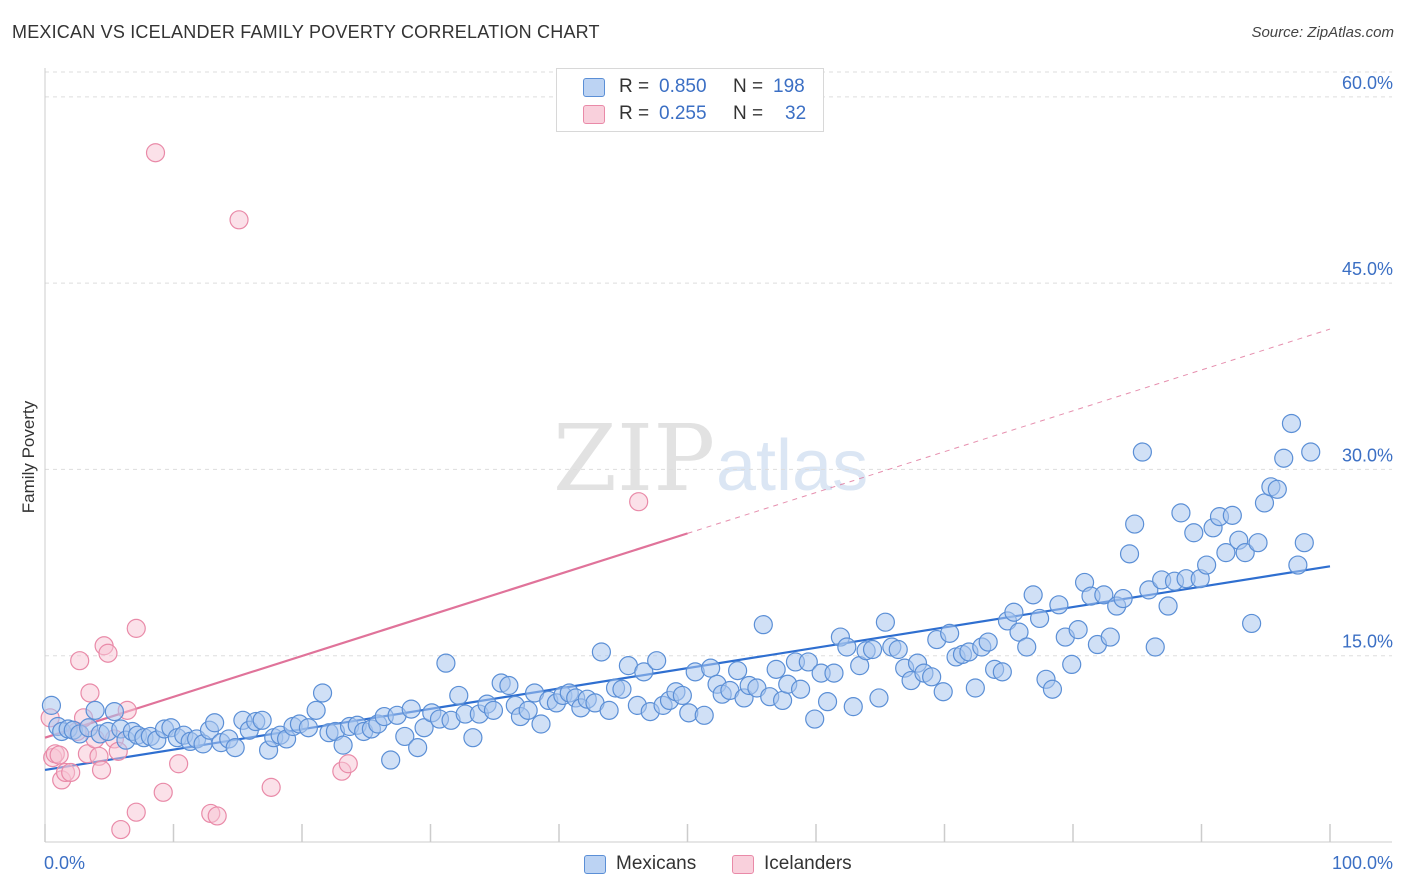  I want to click on legend-swatch-icelanders, so click(594, 114).